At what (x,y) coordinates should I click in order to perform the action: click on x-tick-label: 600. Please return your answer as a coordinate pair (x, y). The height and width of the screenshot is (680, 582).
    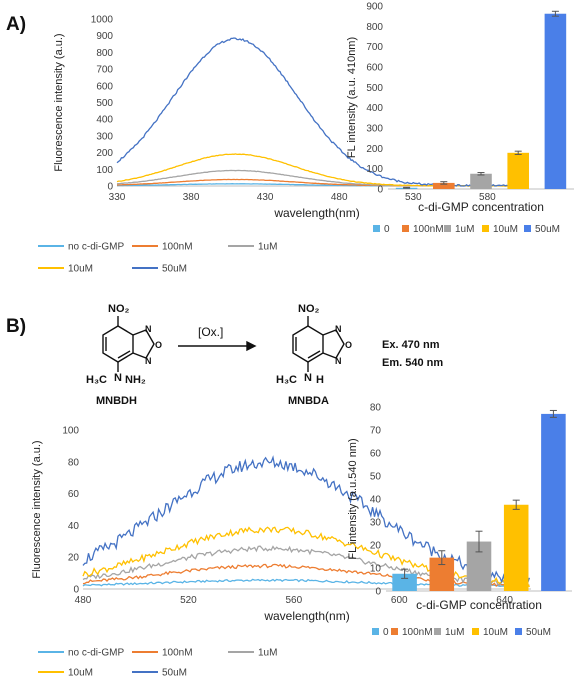
    Looking at the image, I should click on (399, 600).